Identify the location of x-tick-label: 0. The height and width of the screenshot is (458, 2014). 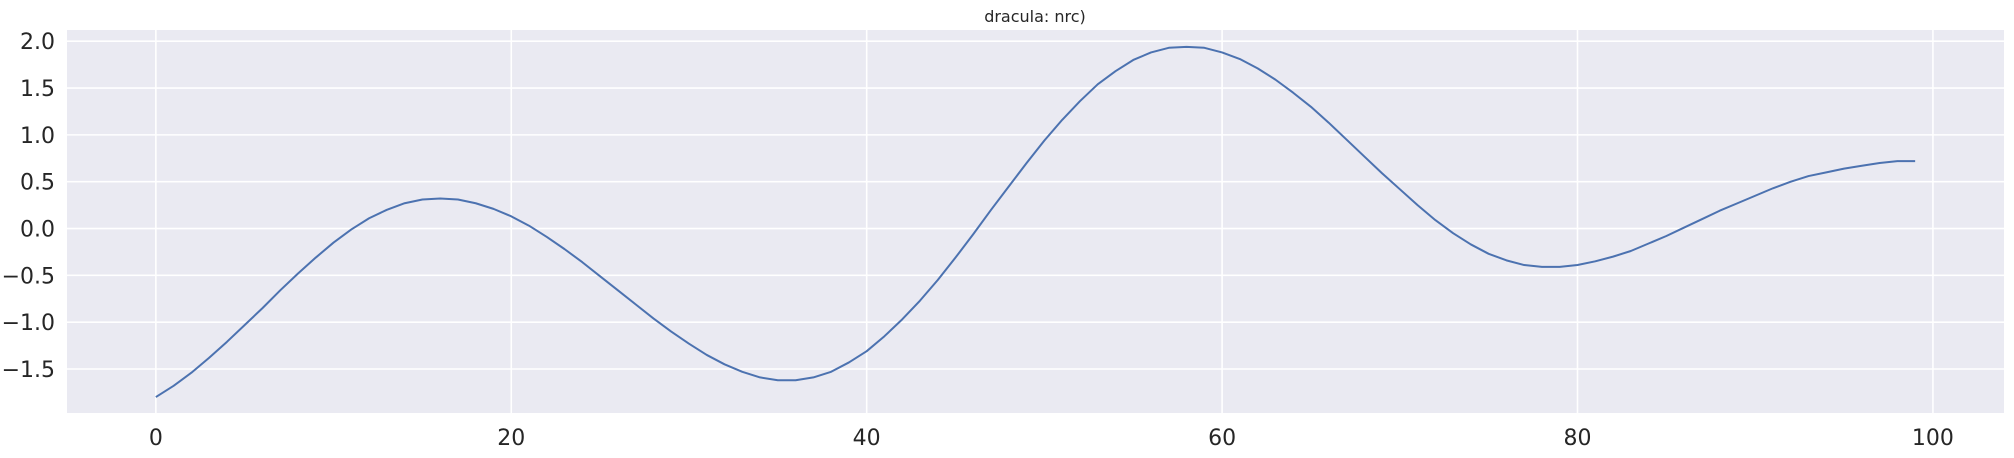
(156, 438).